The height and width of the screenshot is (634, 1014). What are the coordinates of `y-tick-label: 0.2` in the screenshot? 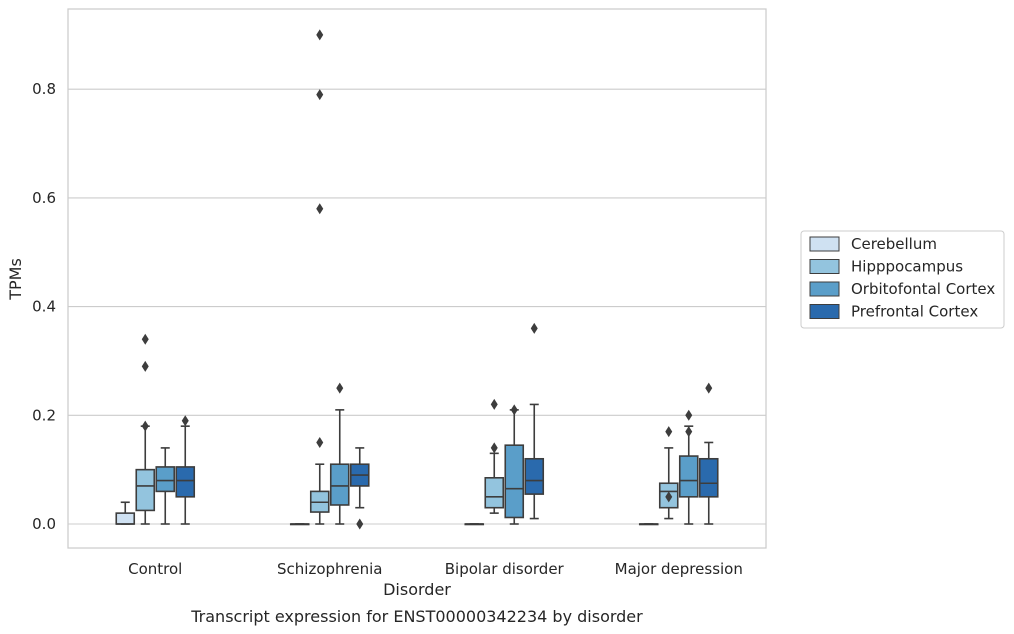 It's located at (44, 415).